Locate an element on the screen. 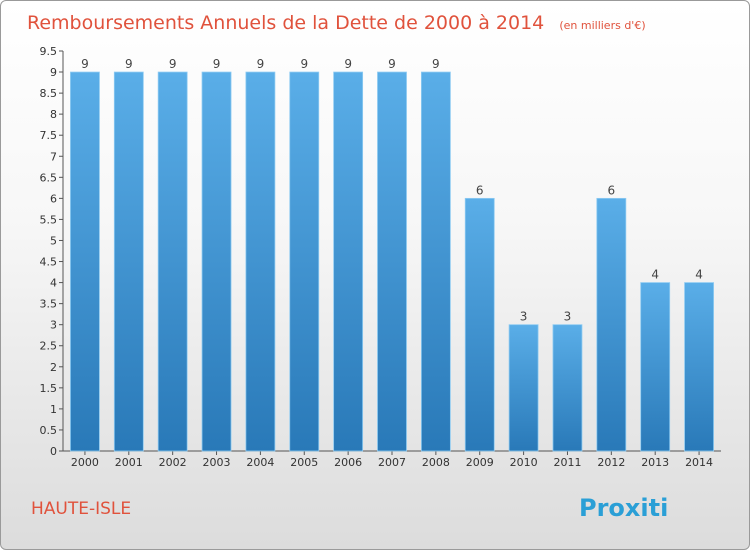  y-tick-label: 0.5 is located at coordinates (49, 430).